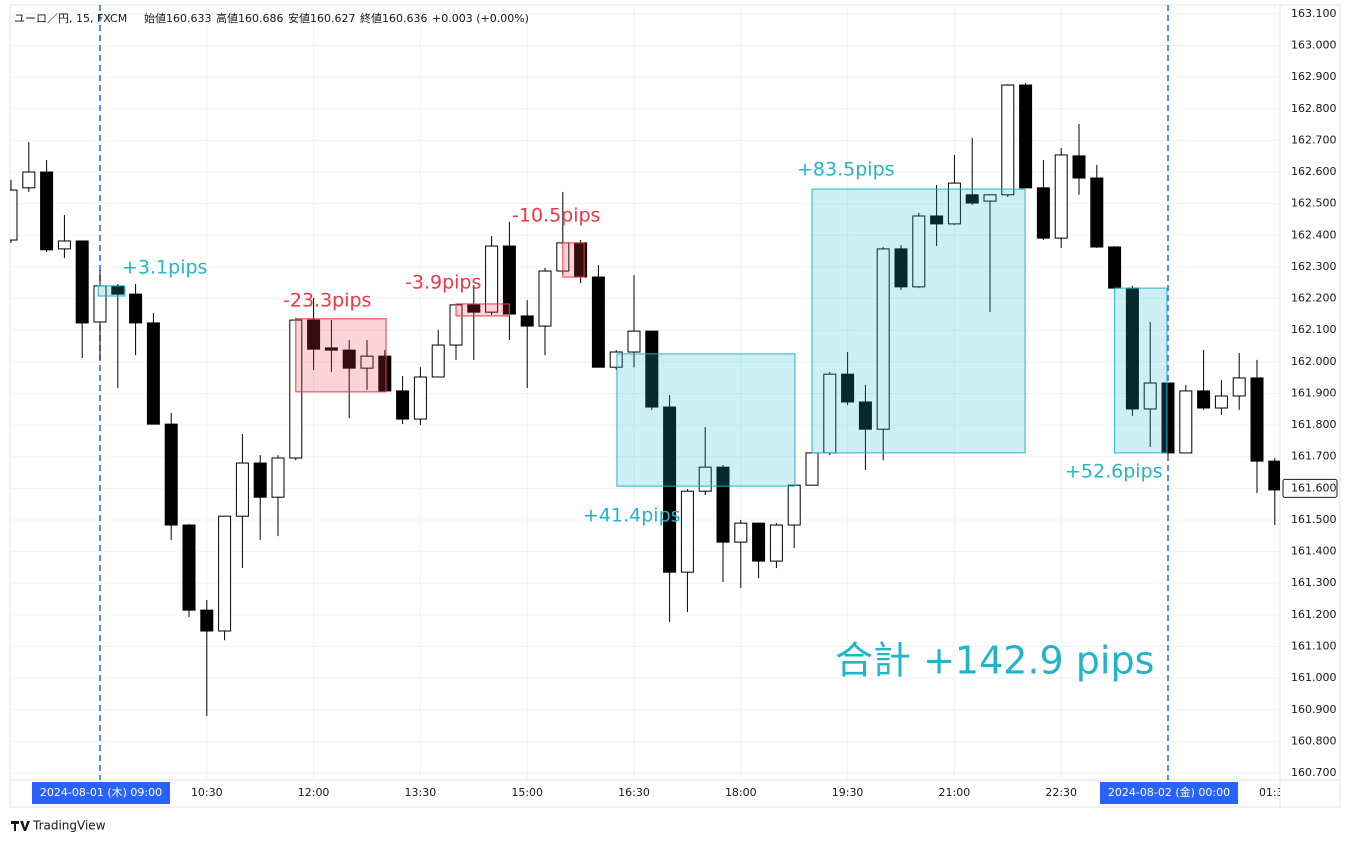 This screenshot has width=1351, height=843. What do you see at coordinates (394, 18) in the screenshot?
I see `close: 終値160.636` at bounding box center [394, 18].